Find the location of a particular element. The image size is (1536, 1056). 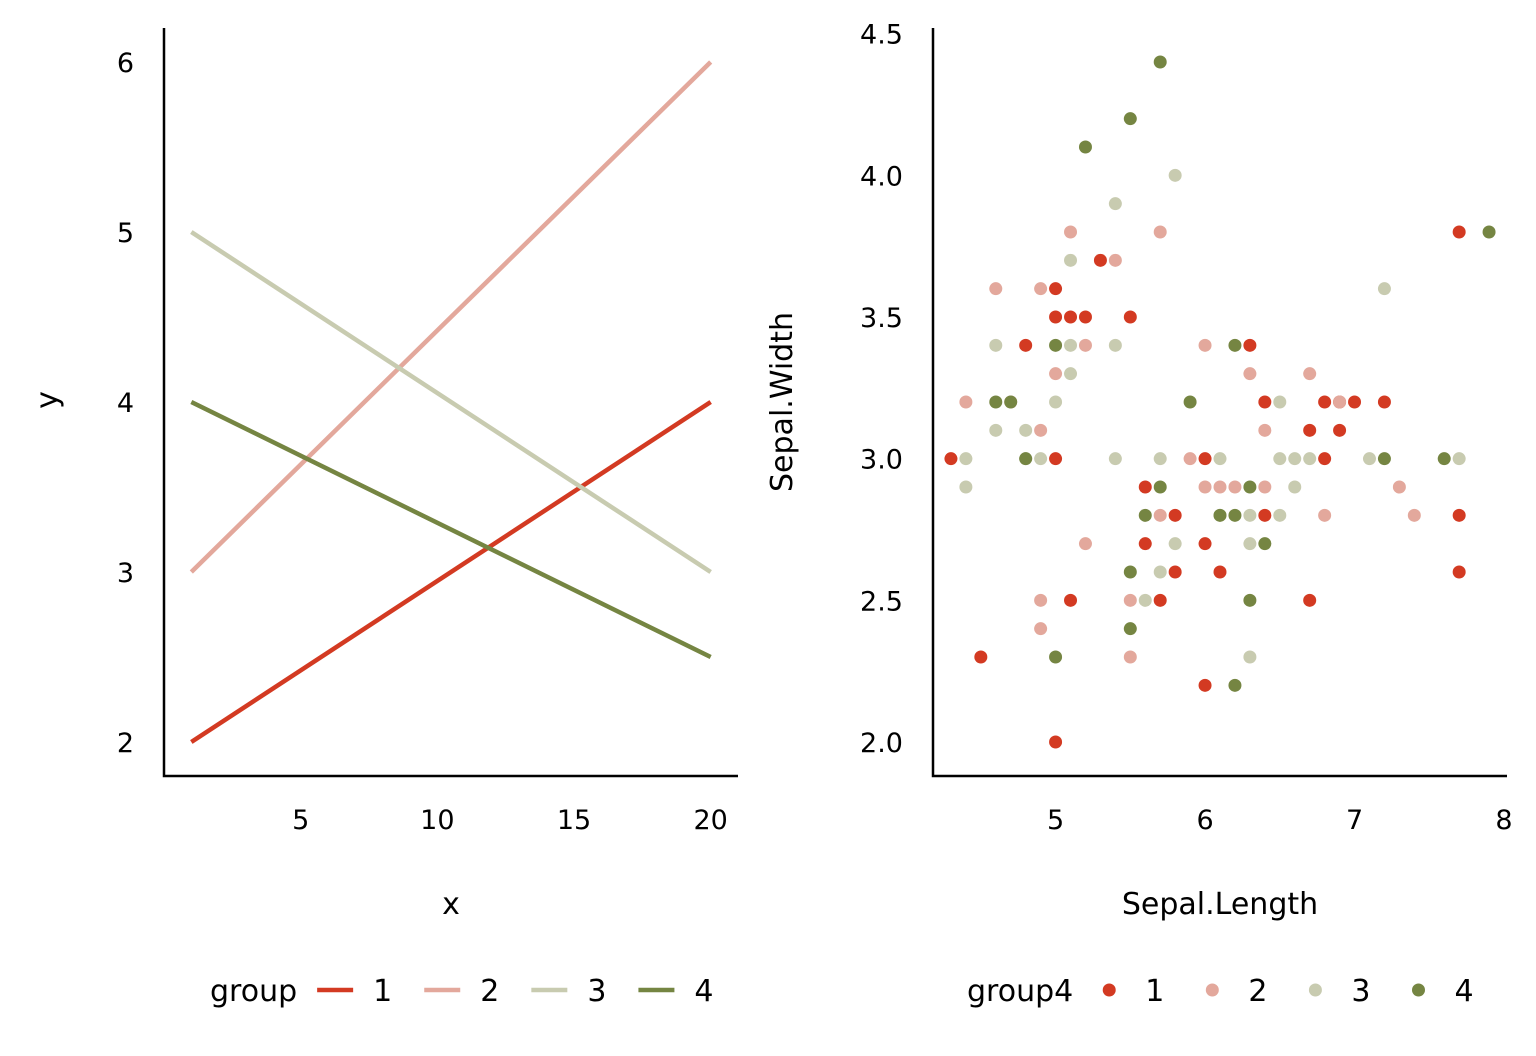

scatter-chart-y-tick-label: 3.5 is located at coordinates (881, 318).